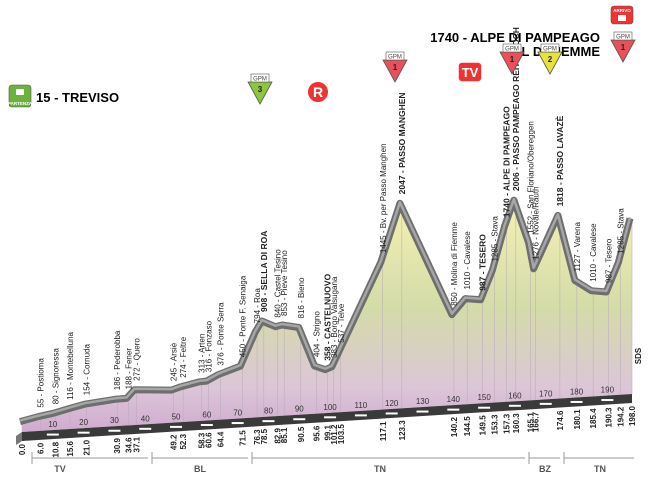 This screenshot has height=504, width=654. Describe the element at coordinates (129, 445) in the screenshot. I see `km-label: 34.6` at that location.